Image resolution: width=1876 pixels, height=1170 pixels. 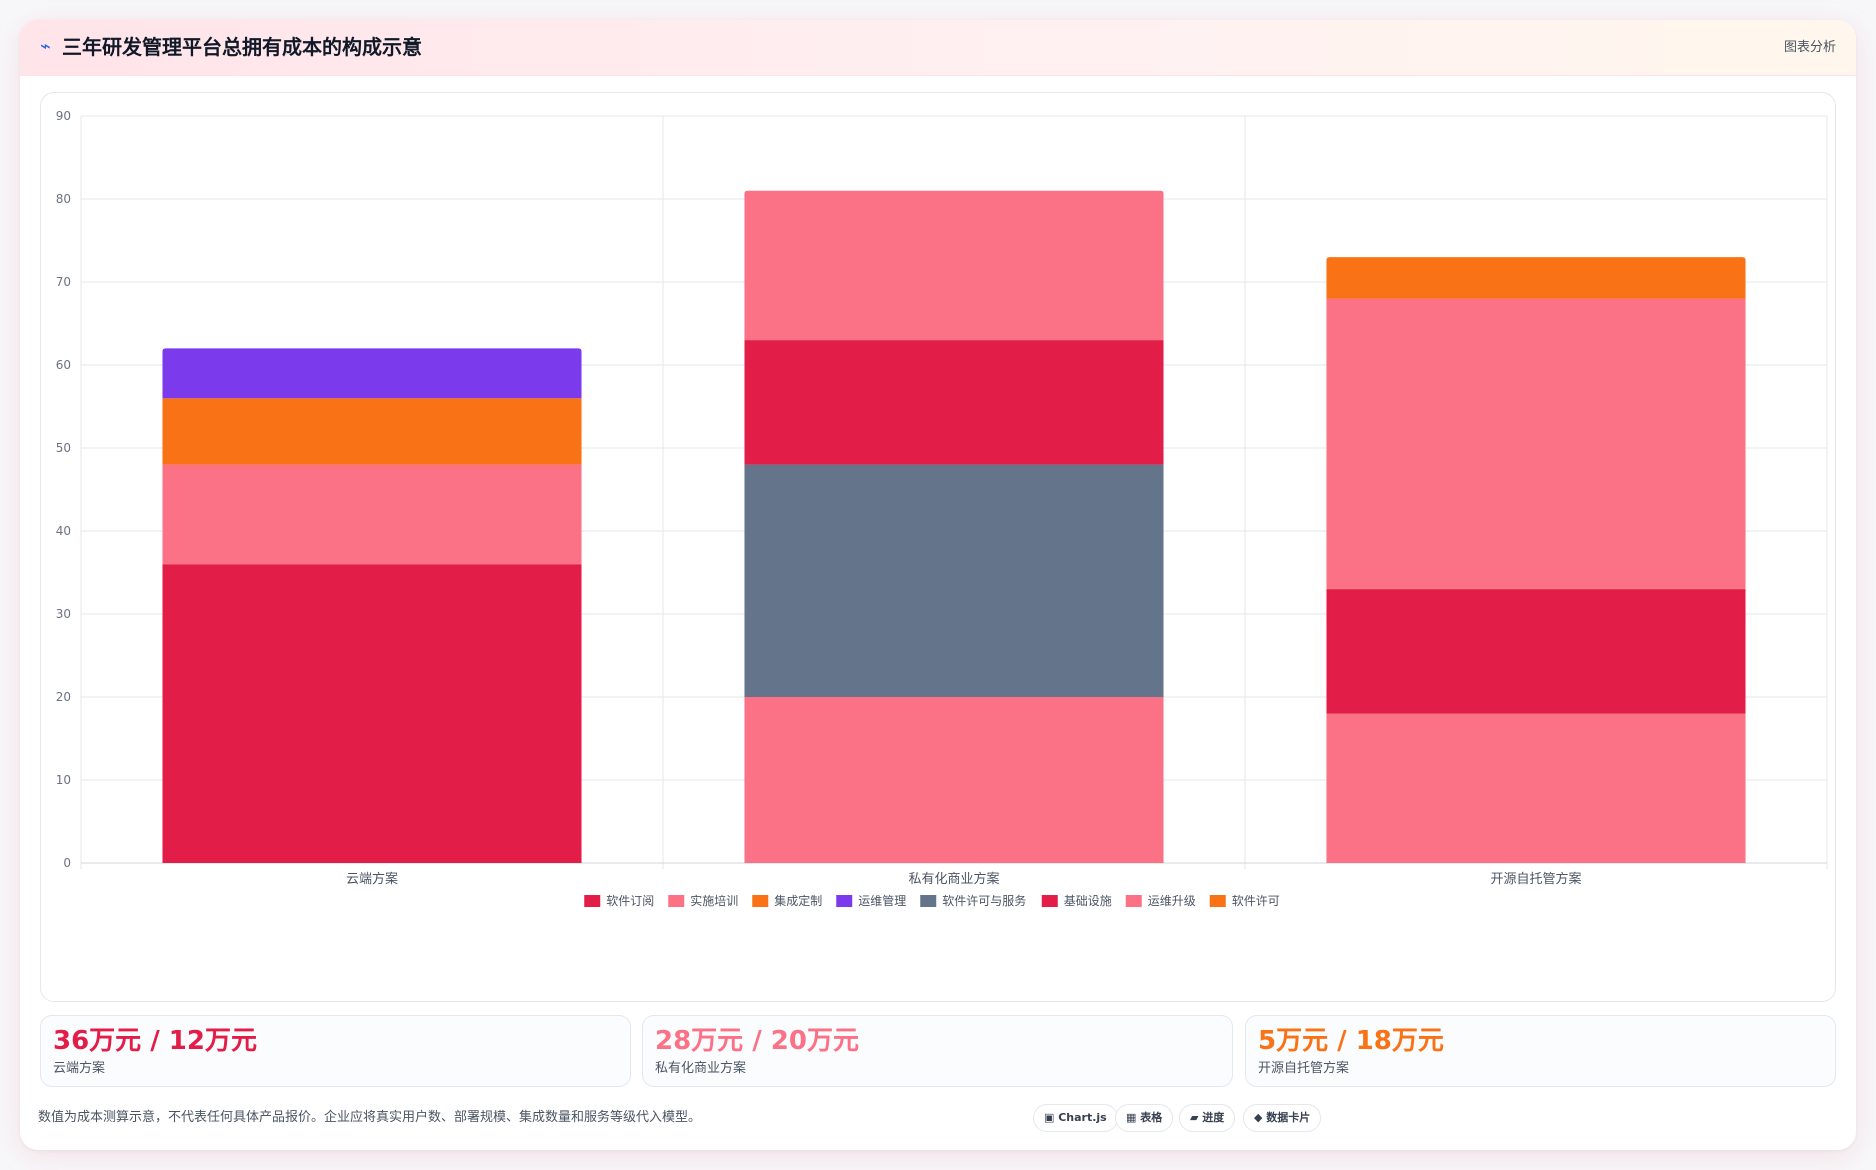 What do you see at coordinates (1172, 901) in the screenshot?
I see `legend-label: 运维升级` at bounding box center [1172, 901].